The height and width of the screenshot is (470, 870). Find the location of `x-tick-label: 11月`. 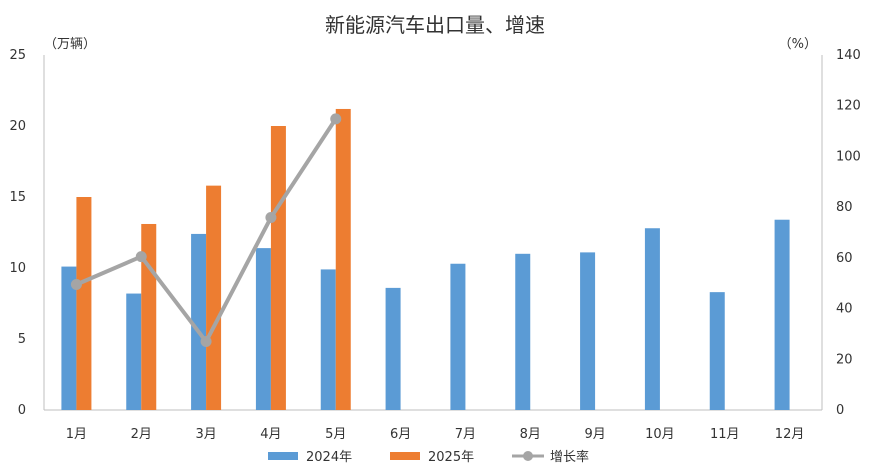

x-tick-label: 11月 is located at coordinates (725, 434).